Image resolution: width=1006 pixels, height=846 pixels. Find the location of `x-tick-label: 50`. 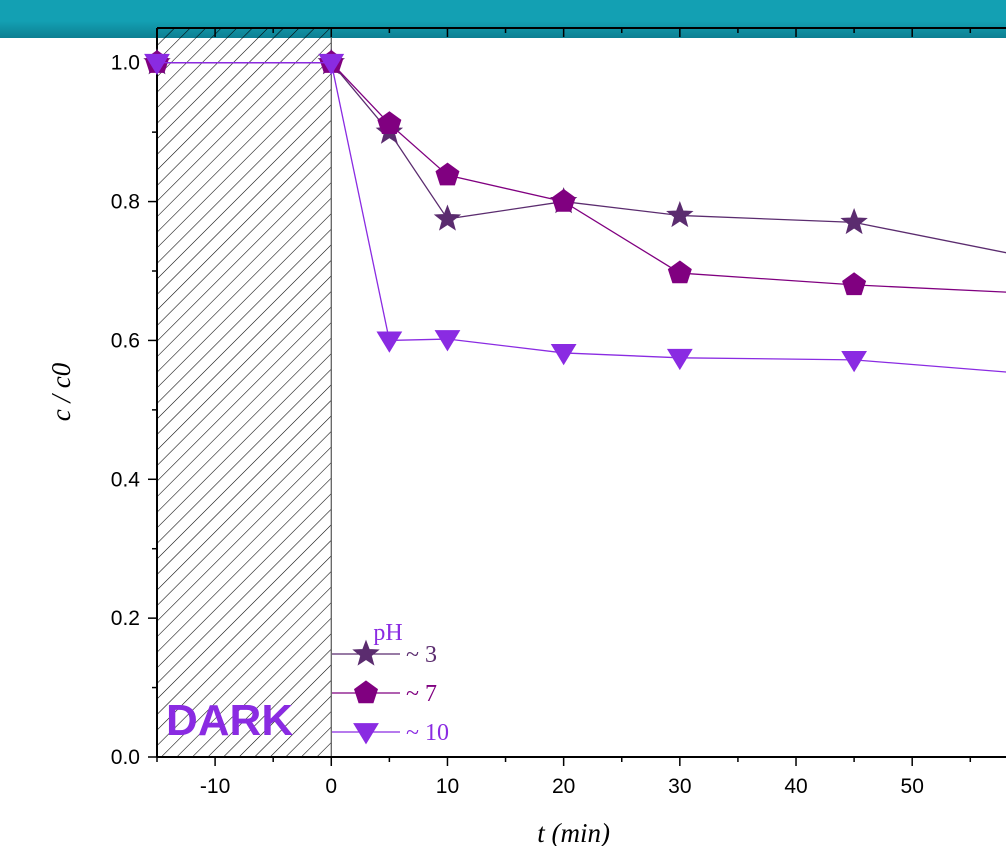

x-tick-label: 50 is located at coordinates (912, 786).